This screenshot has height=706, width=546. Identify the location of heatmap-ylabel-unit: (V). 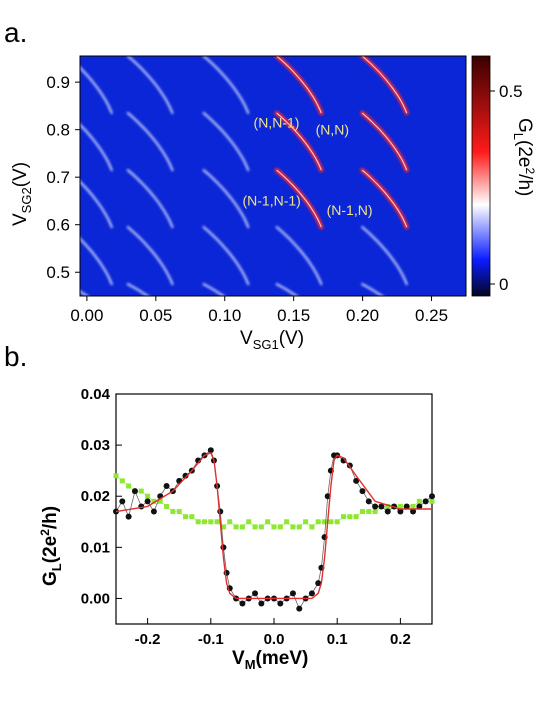
(20, 174).